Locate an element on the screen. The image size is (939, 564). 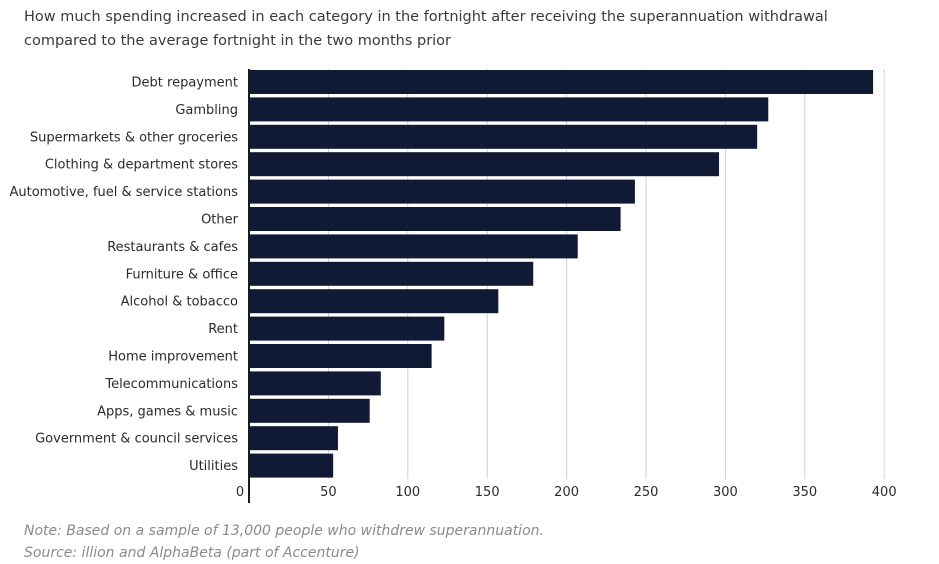
category-label: Utilities is located at coordinates (213, 466).